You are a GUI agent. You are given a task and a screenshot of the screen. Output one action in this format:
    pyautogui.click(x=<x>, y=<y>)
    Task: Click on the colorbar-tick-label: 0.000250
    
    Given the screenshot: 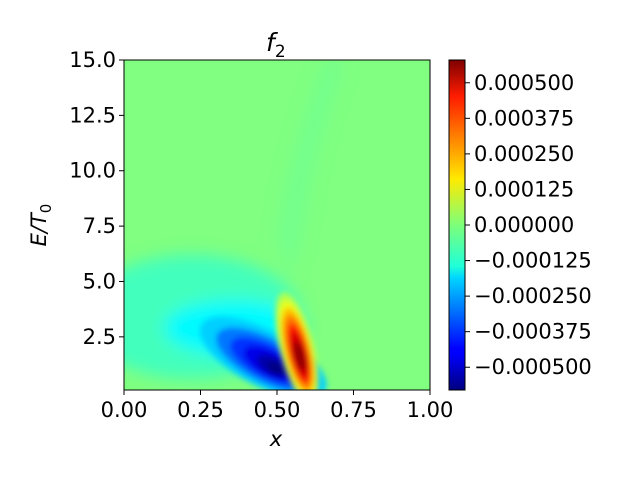 What is the action you would take?
    pyautogui.click(x=524, y=154)
    